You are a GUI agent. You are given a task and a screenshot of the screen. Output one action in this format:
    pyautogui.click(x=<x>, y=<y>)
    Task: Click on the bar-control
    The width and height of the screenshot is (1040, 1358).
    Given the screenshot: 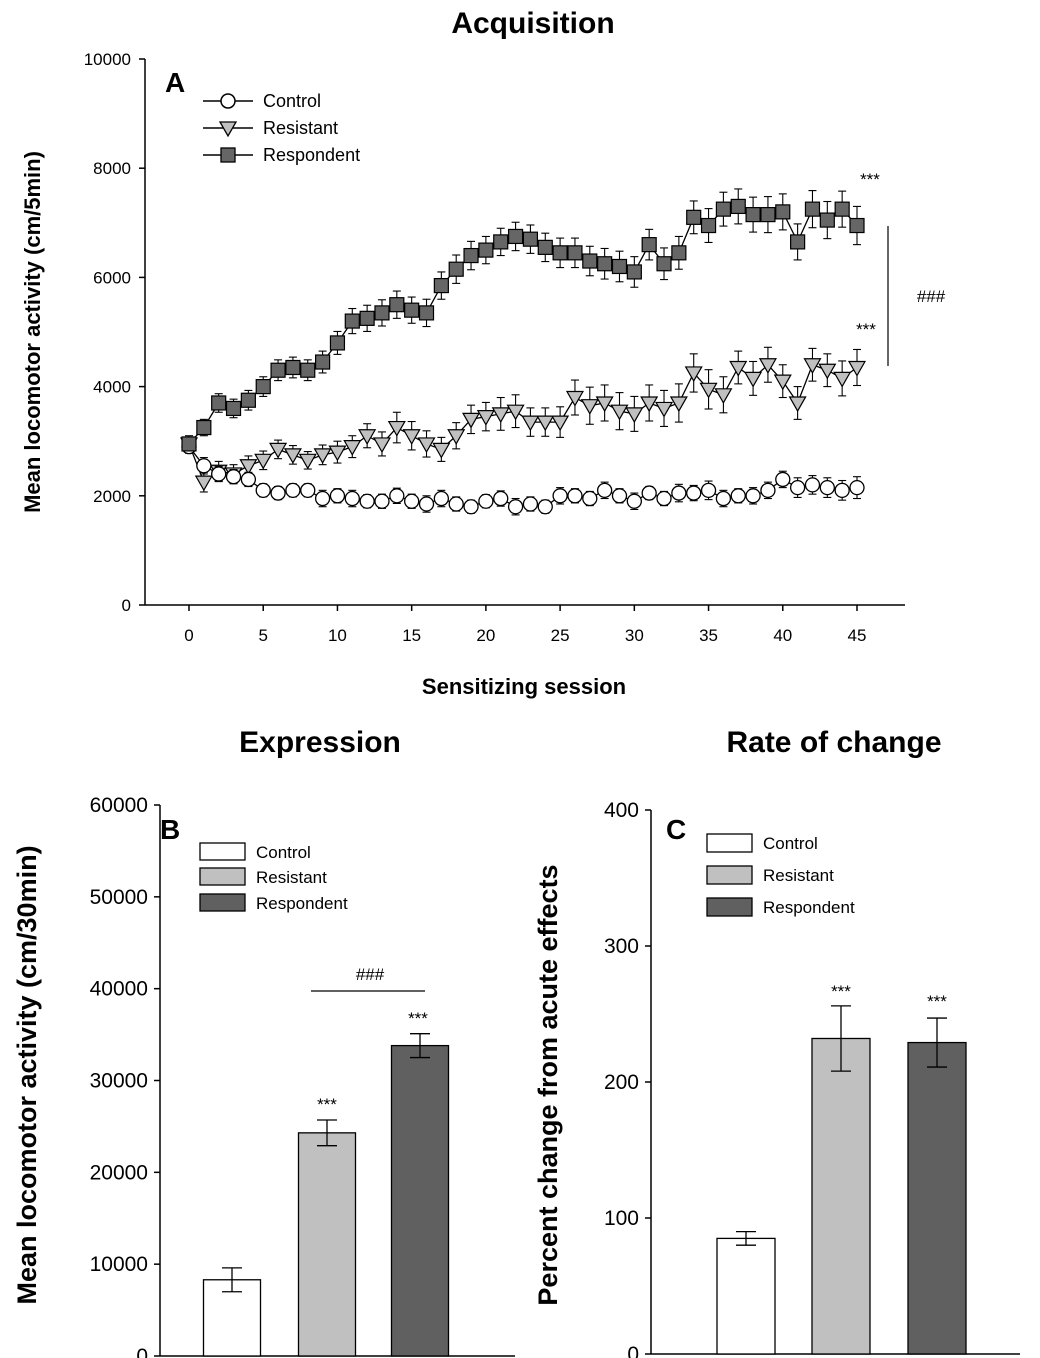 What is the action you would take?
    pyautogui.click(x=746, y=1296)
    